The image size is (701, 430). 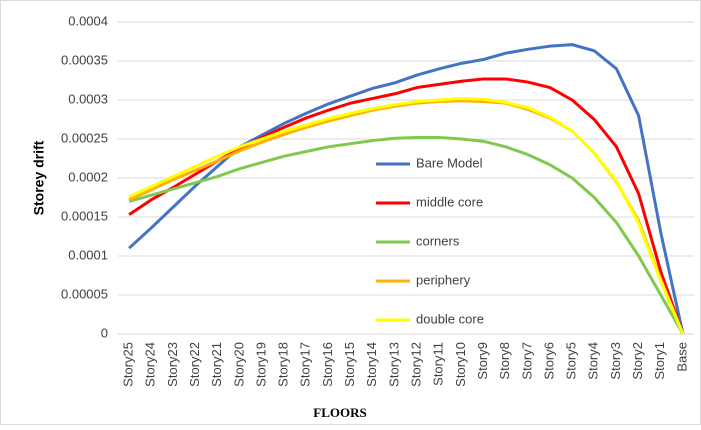 I want to click on x-tick-label: Story16, so click(x=327, y=364).